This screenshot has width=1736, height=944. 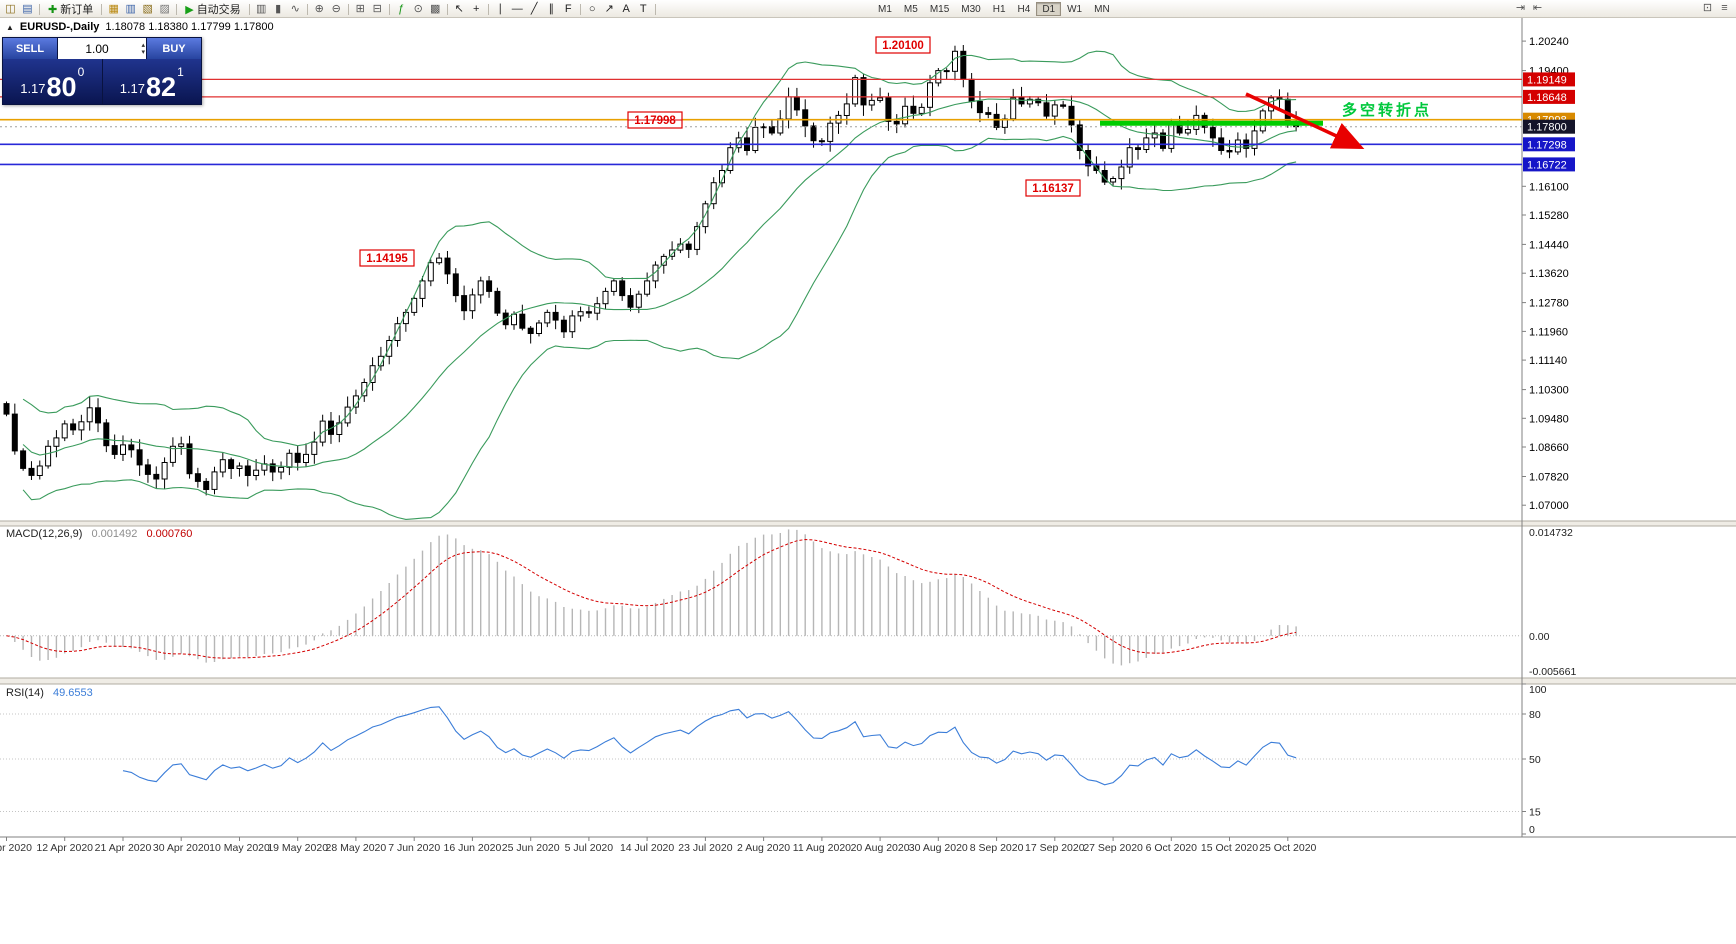 What do you see at coordinates (1707, 8) in the screenshot?
I see `dock-icon: ⊡` at bounding box center [1707, 8].